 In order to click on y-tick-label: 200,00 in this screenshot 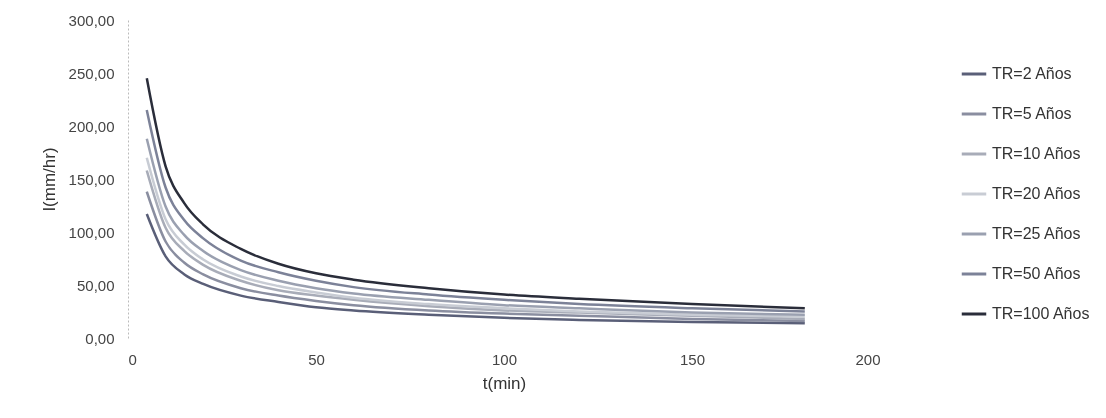, I will do `click(91, 126)`.